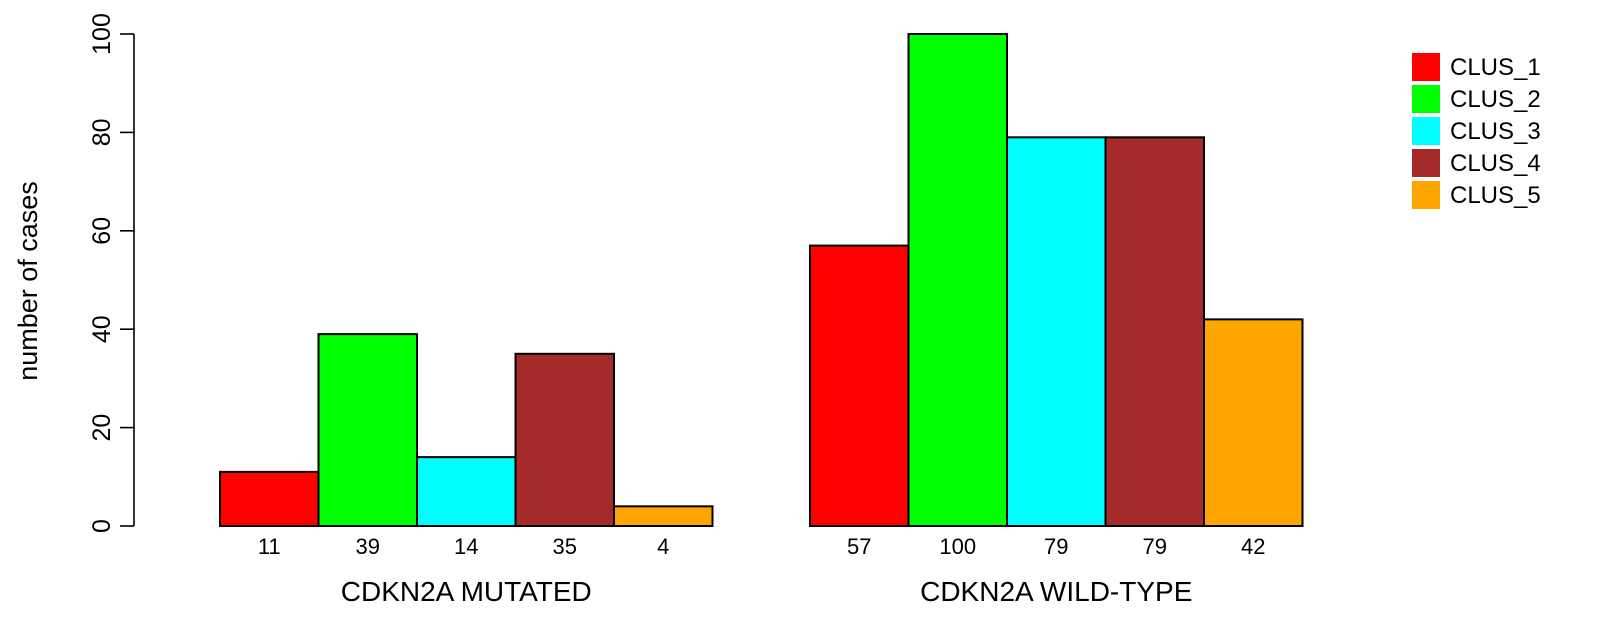  Describe the element at coordinates (663, 546) in the screenshot. I see `bar-value-label: 4` at that location.